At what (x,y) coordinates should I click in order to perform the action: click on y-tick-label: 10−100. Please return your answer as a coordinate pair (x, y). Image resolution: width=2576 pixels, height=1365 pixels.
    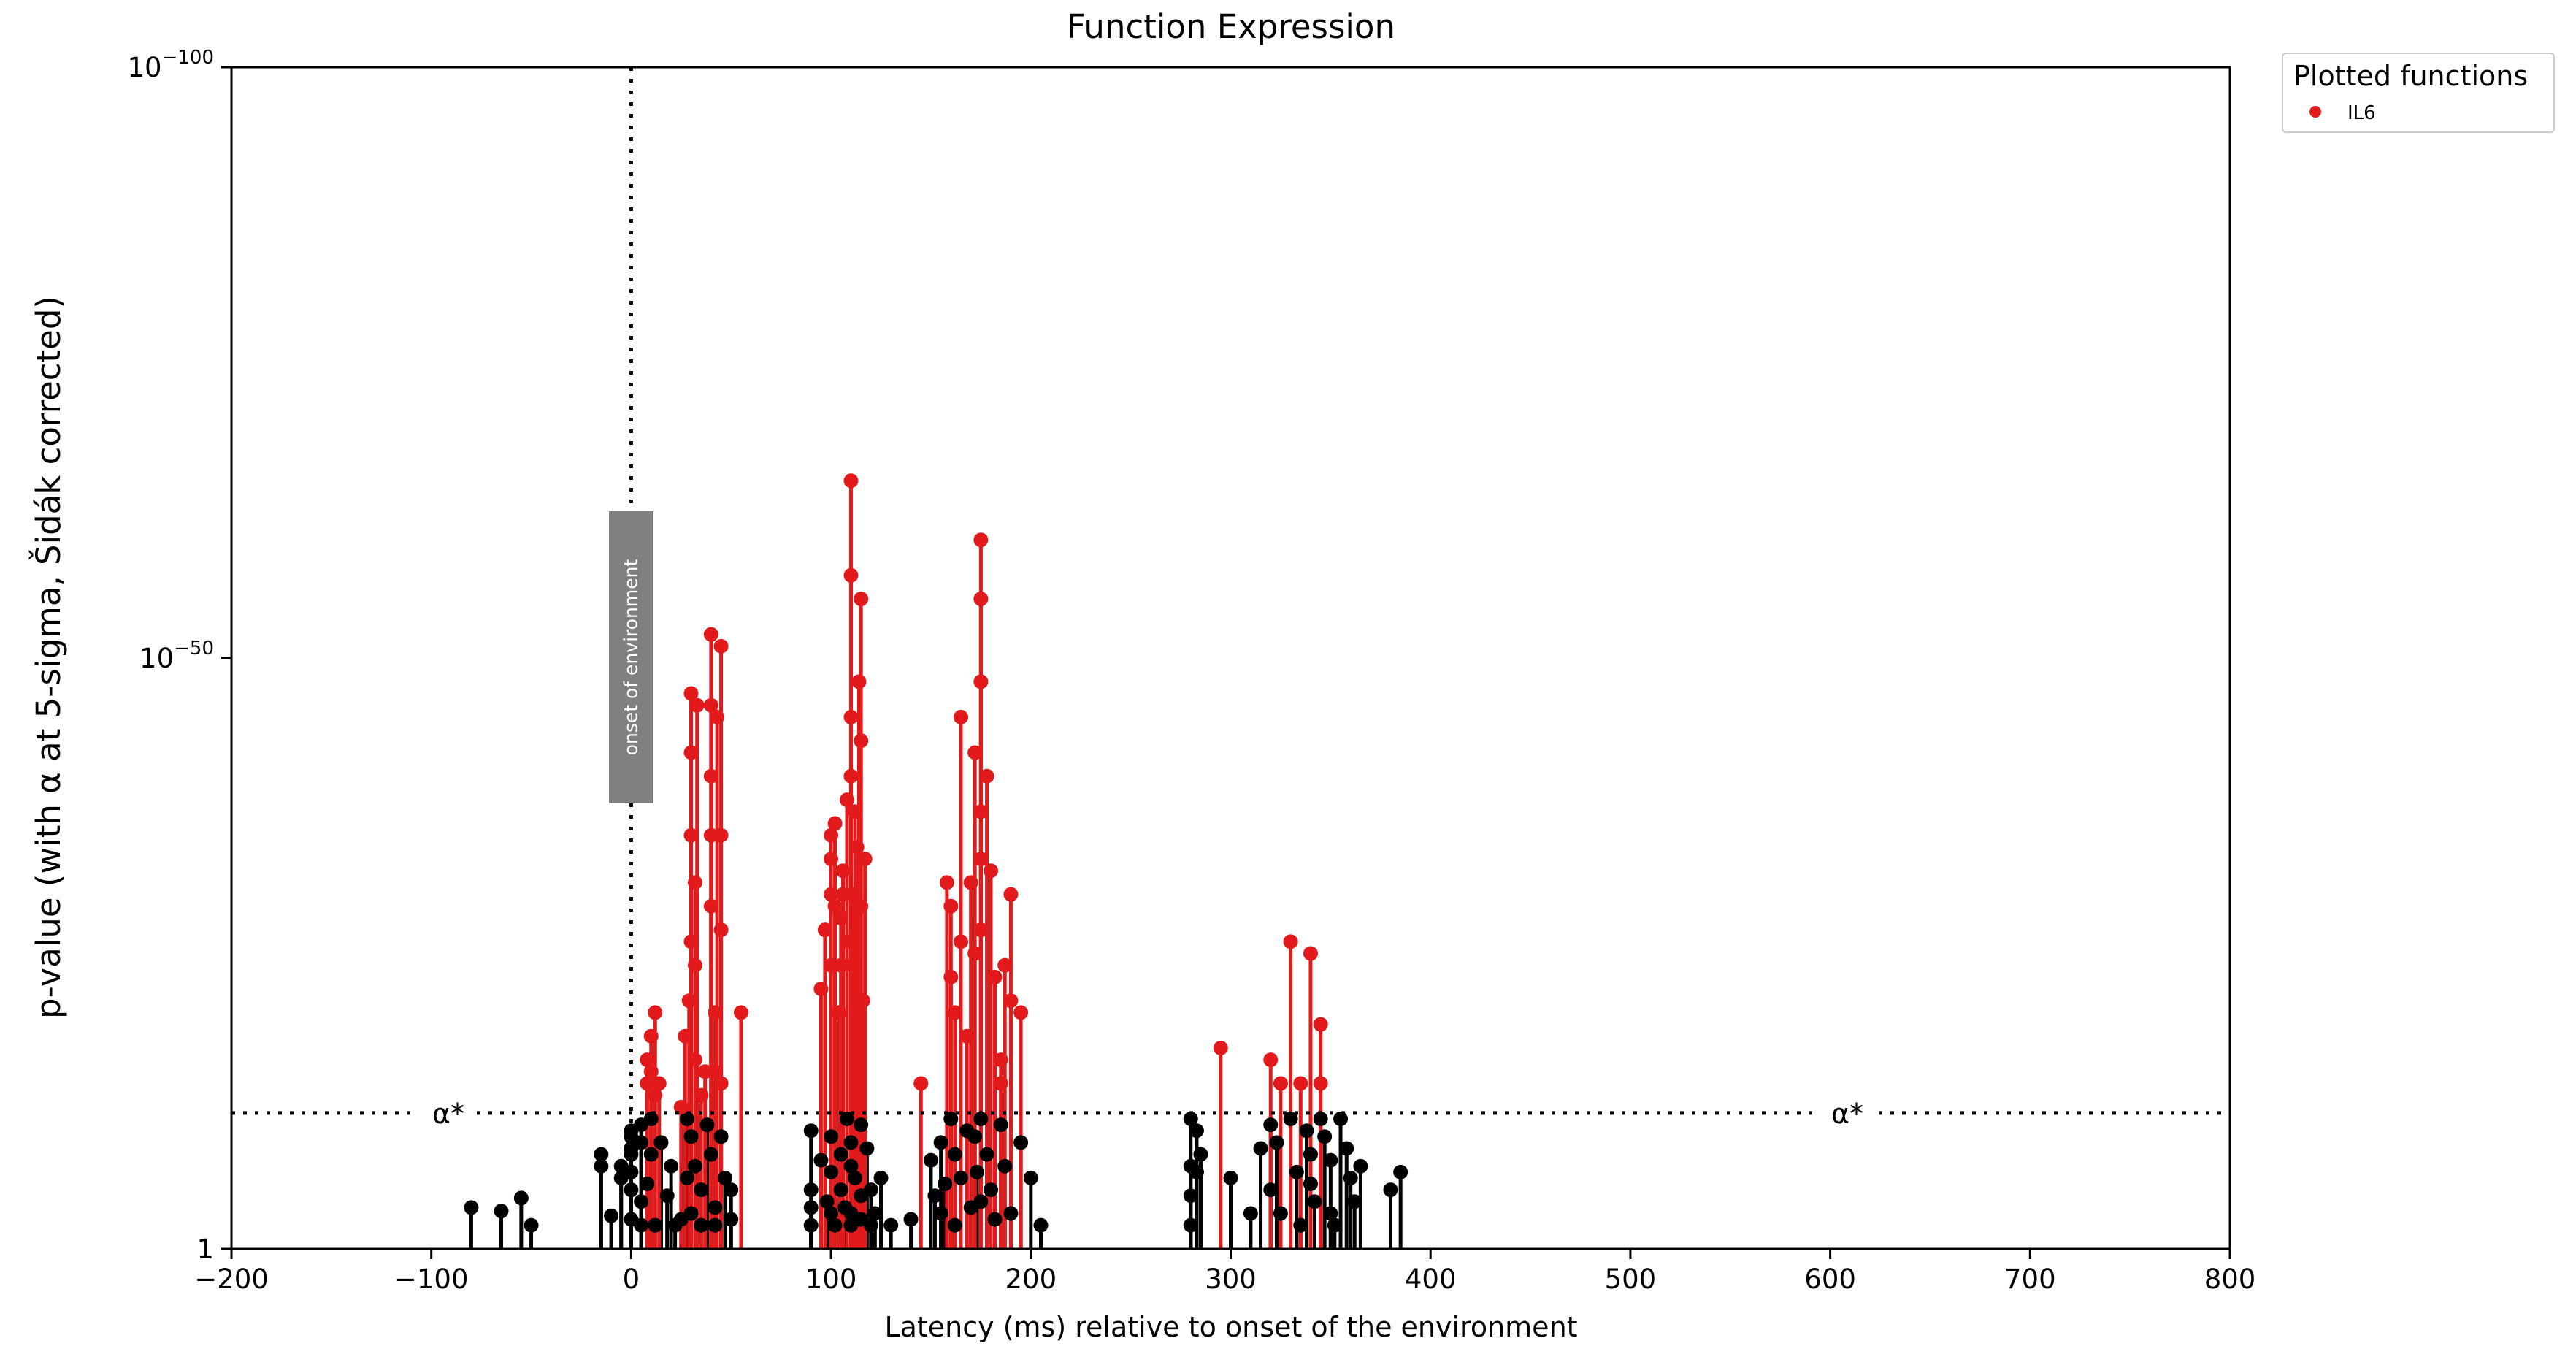
    Looking at the image, I should click on (170, 65).